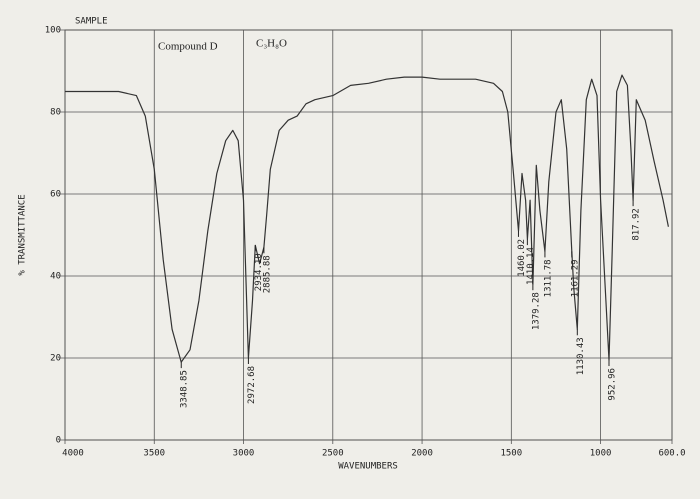 This screenshot has height=499, width=700. I want to click on y-tick-label: 60, so click(55, 195).